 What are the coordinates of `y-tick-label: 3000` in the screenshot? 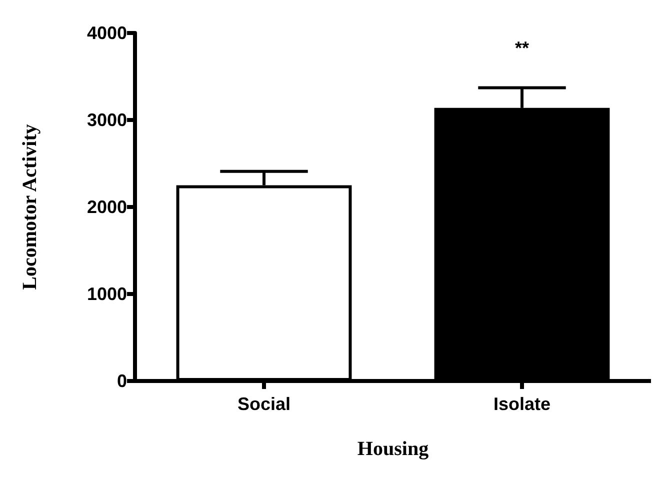 It's located at (106, 120).